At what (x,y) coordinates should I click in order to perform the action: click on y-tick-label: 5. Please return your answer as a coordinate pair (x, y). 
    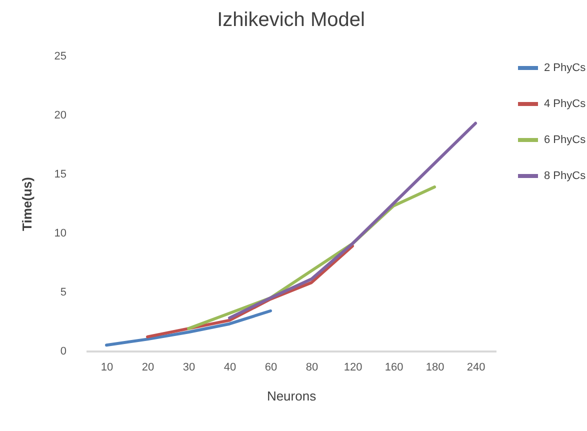
    Looking at the image, I should click on (63, 292).